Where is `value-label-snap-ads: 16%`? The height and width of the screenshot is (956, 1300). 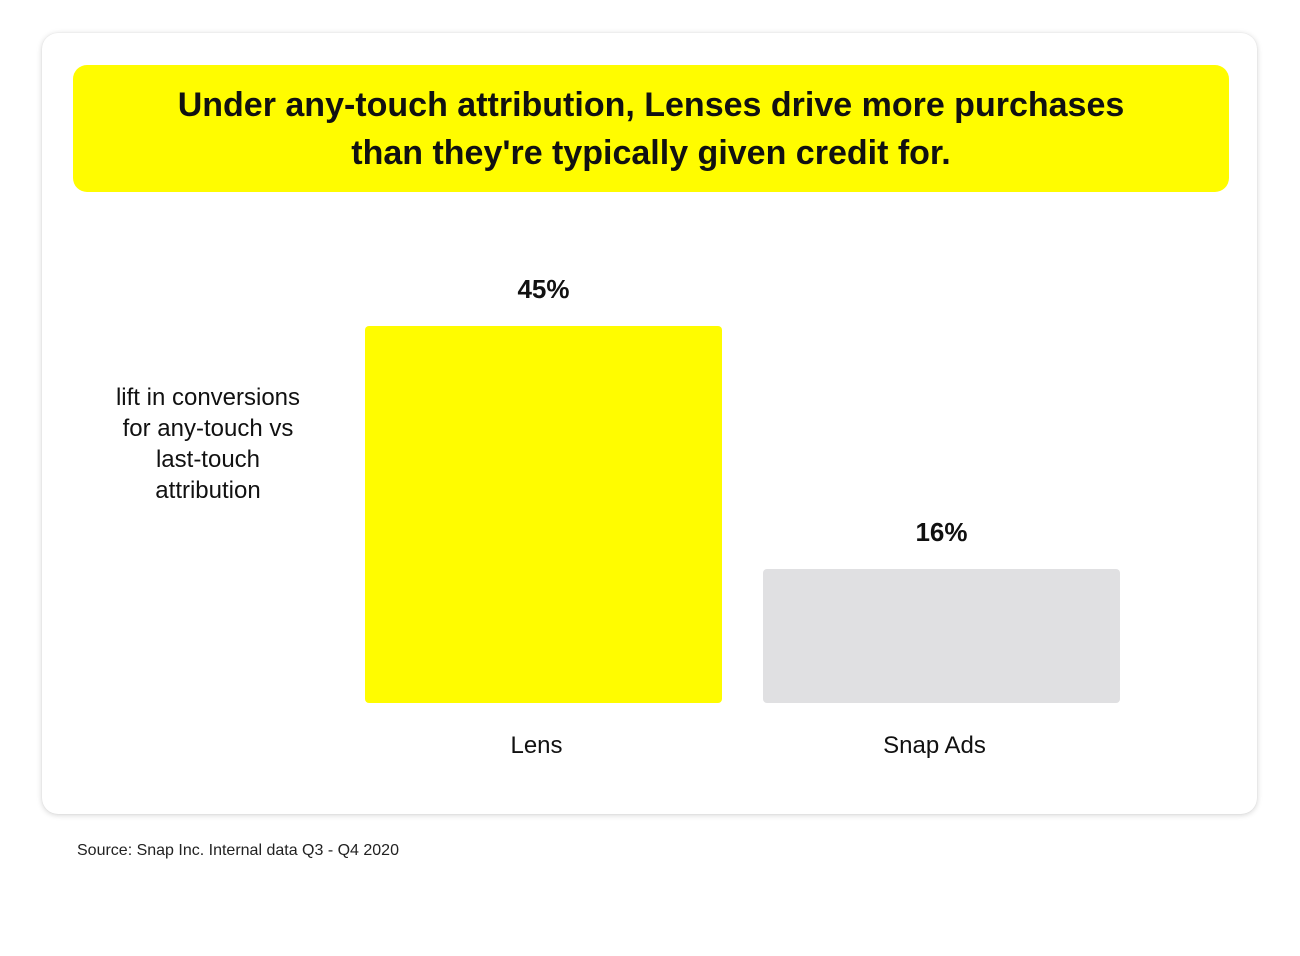 value-label-snap-ads: 16% is located at coordinates (941, 532).